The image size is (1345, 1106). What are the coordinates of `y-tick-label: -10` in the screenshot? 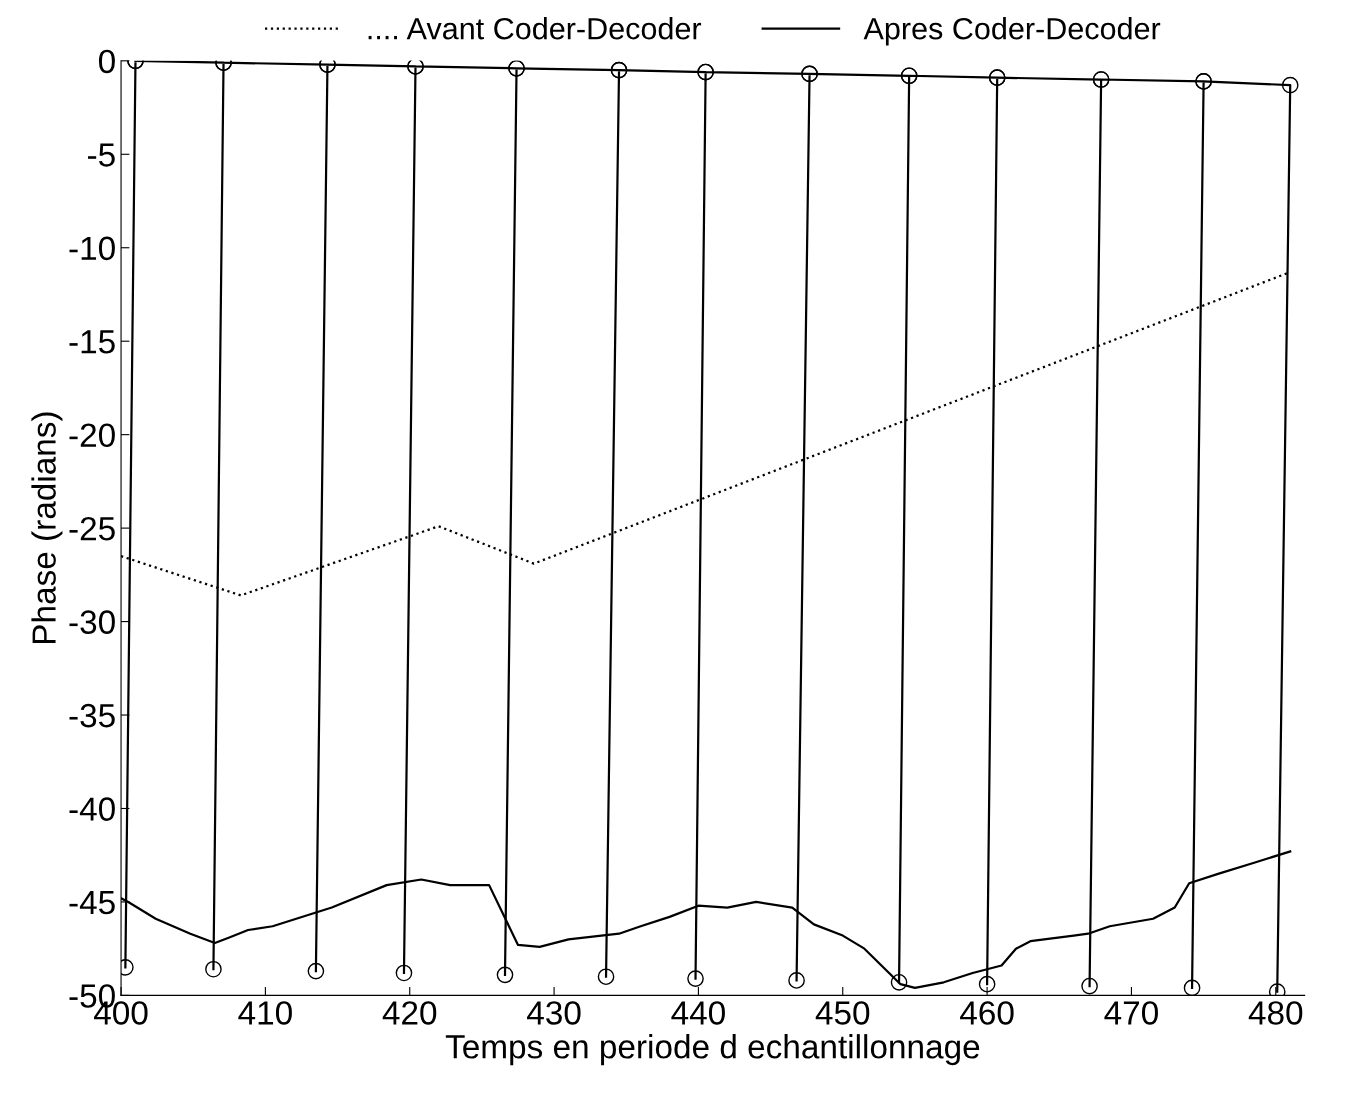 It's located at (92, 248).